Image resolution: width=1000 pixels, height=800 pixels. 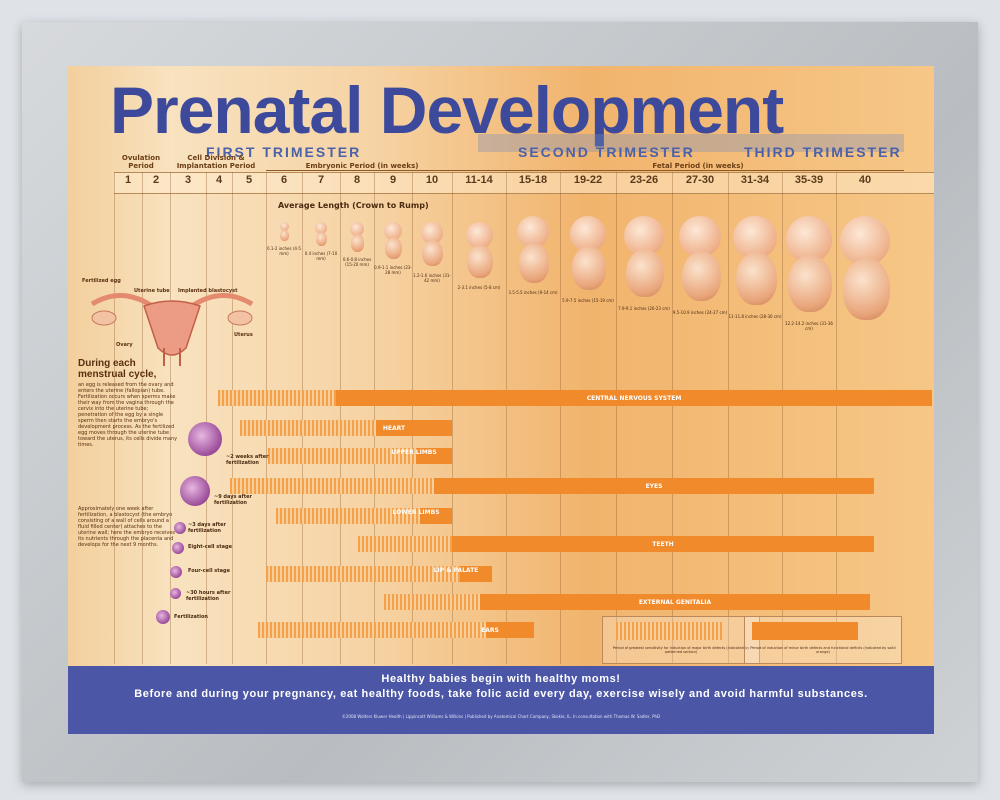 I want to click on week-9-header: 9, so click(x=393, y=180).